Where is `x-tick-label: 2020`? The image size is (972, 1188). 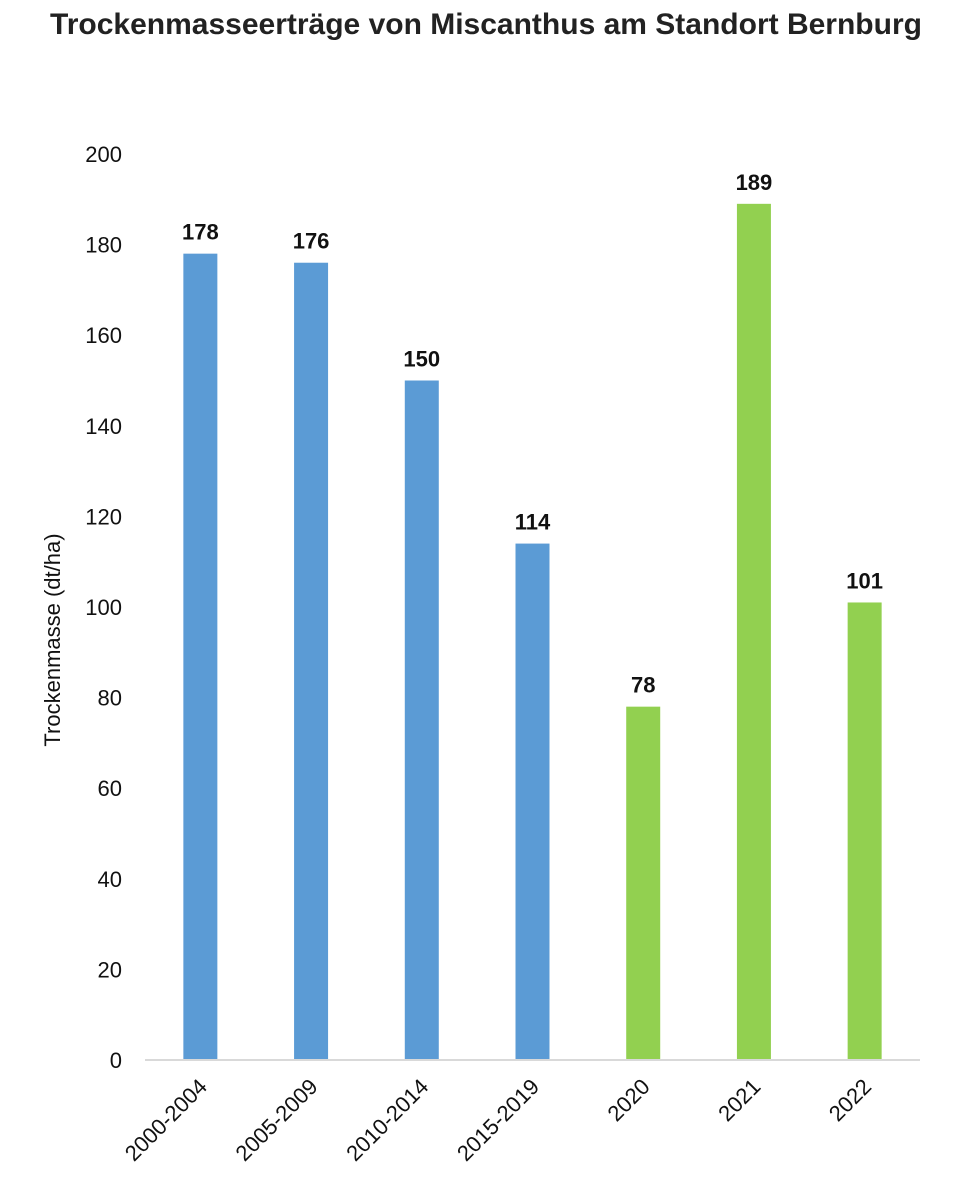 x-tick-label: 2020 is located at coordinates (628, 1100).